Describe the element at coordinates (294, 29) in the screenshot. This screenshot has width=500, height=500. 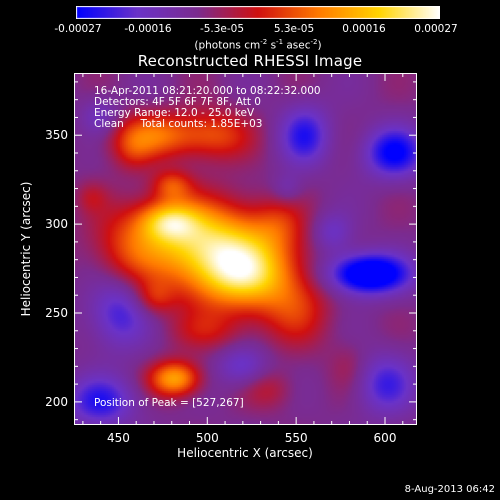
I see `colorbar-tick-label: 5.3e-05` at that location.